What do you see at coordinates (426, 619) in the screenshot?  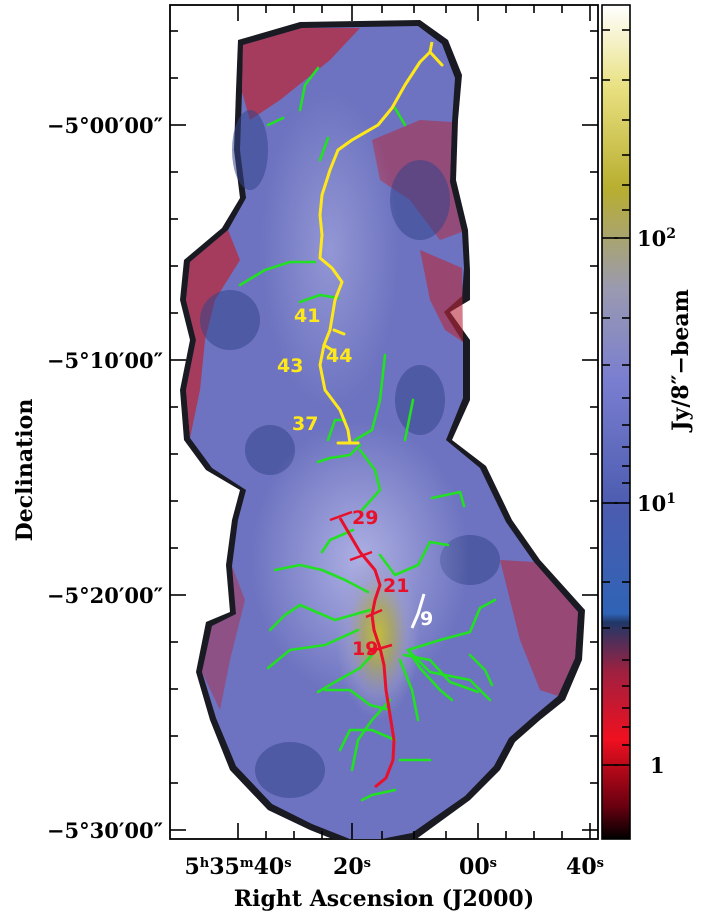 I see `filament-label-9: 9` at bounding box center [426, 619].